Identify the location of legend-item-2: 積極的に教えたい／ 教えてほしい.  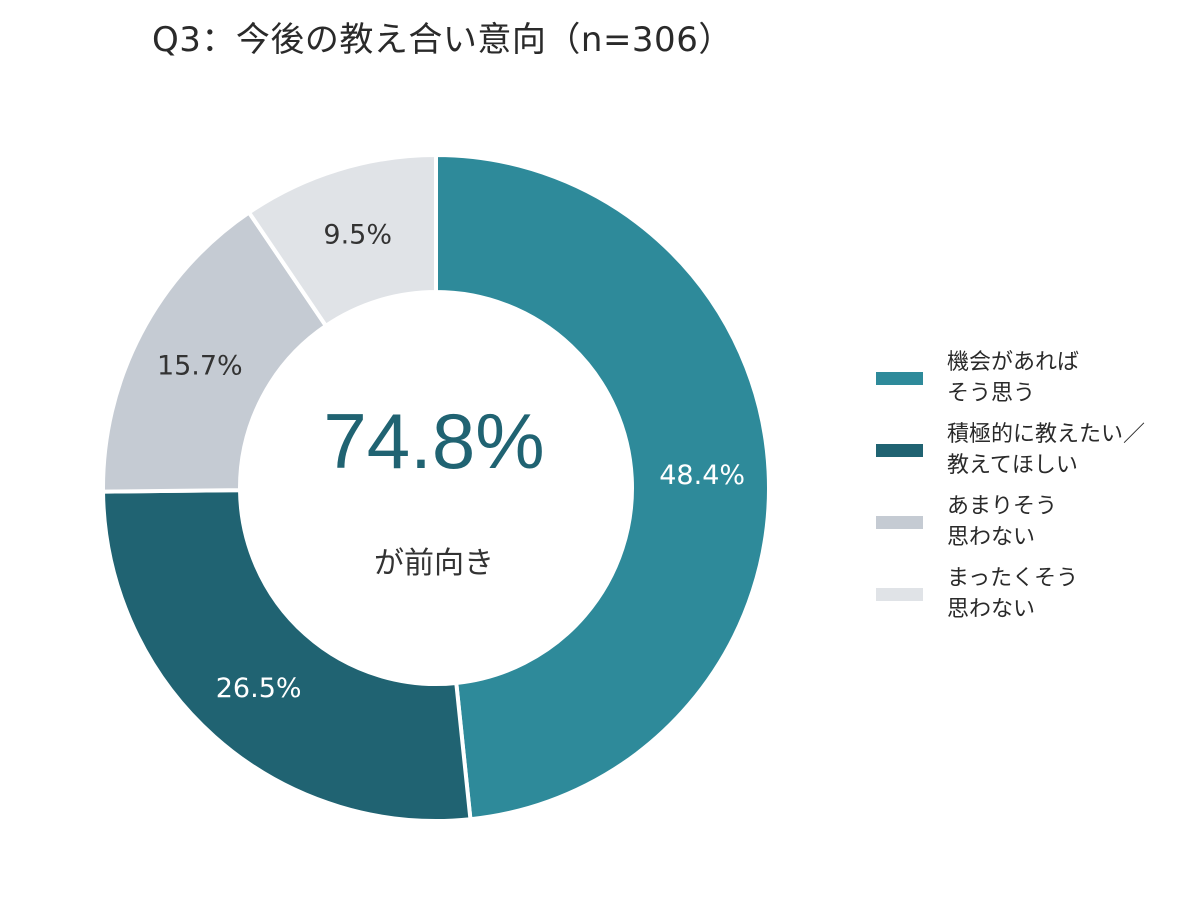
(1036, 450).